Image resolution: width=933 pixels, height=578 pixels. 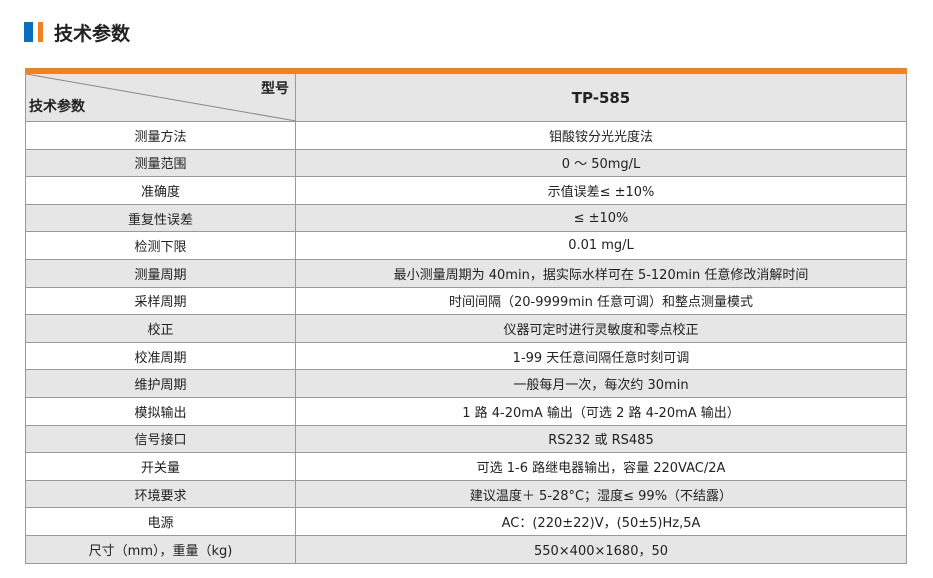 What do you see at coordinates (601, 383) in the screenshot?
I see `param-value: 一般每月一次，每次约 30min` at bounding box center [601, 383].